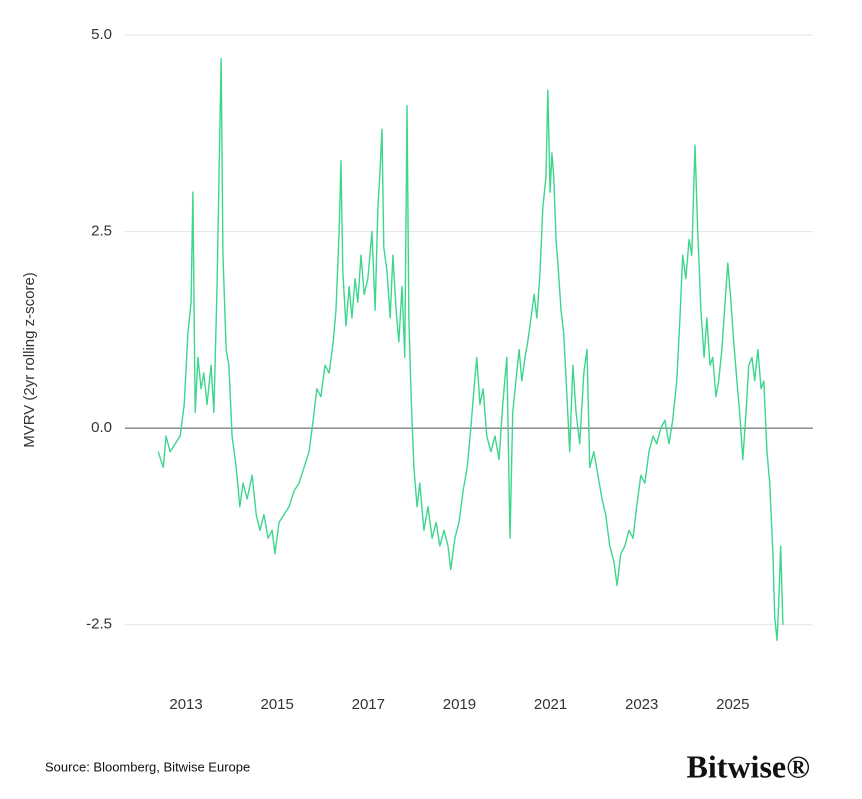 This screenshot has height=799, width=862. I want to click on source: Source: Bloomberg, Bitwise Europe, so click(147, 766).